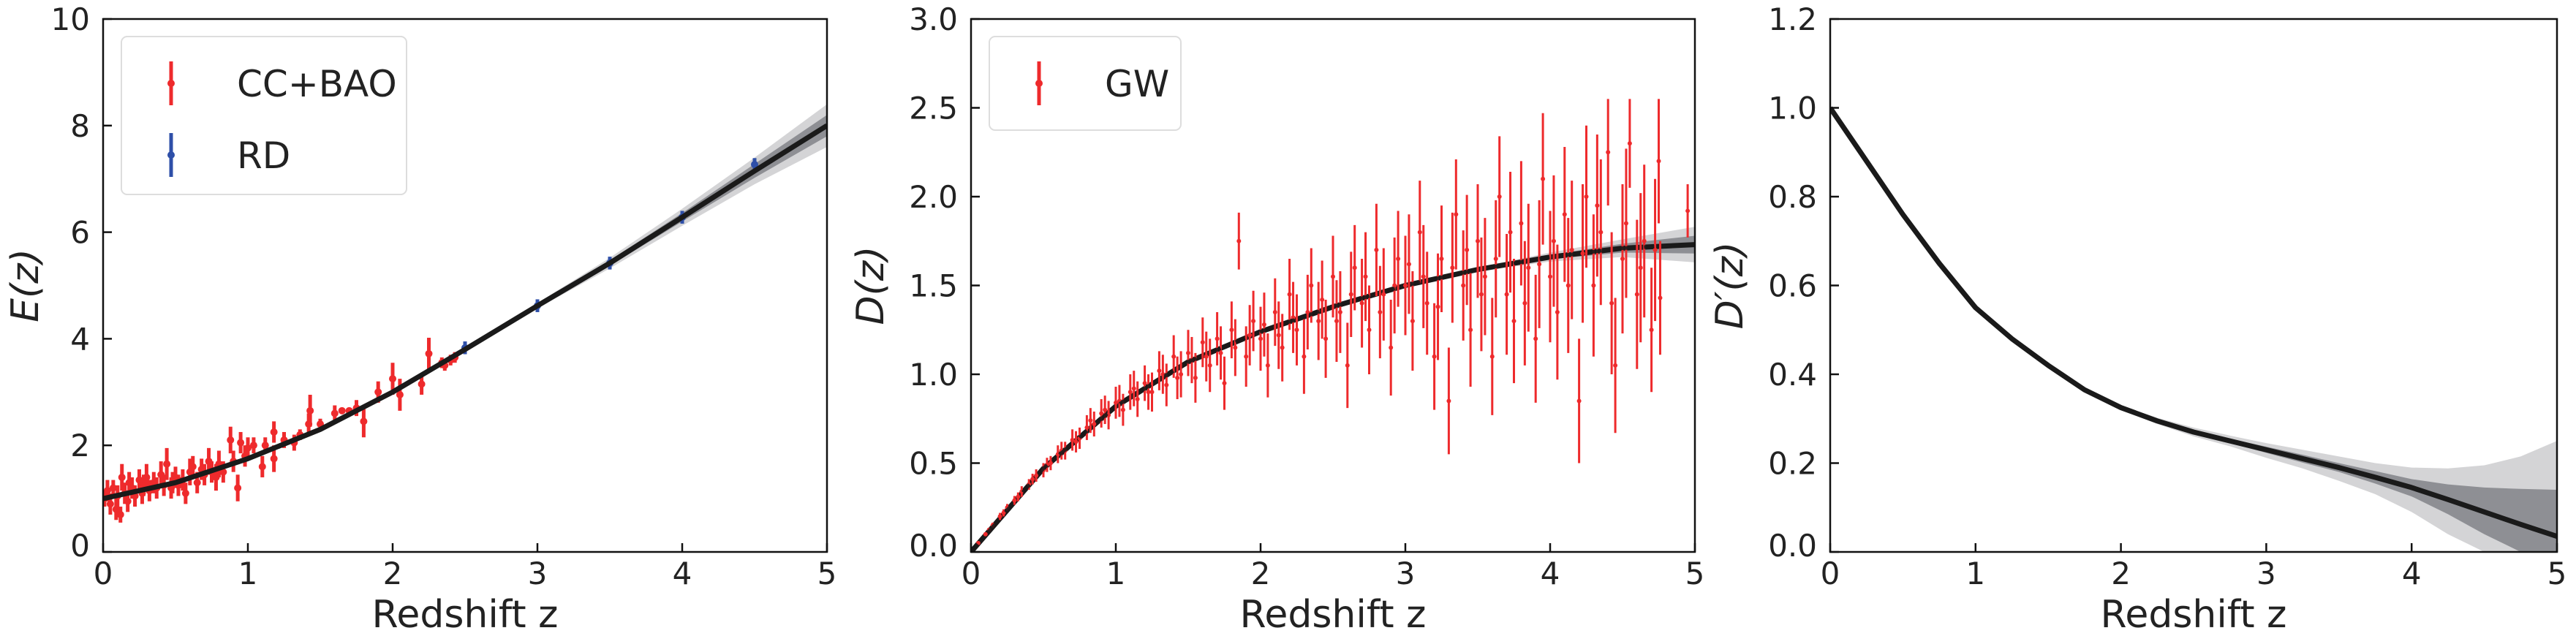  I want to click on y-tick-label: 1.2, so click(1792, 19).